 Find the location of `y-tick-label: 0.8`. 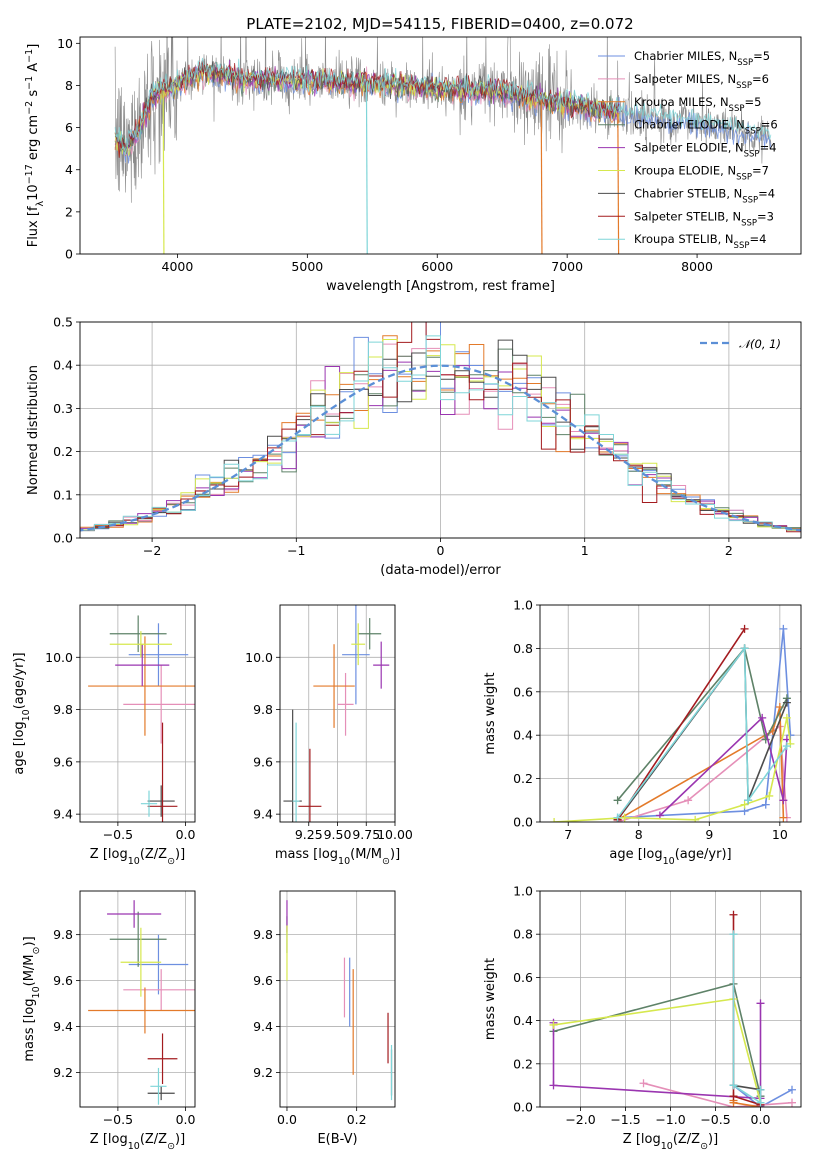

y-tick-label: 0.8 is located at coordinates (523, 934).